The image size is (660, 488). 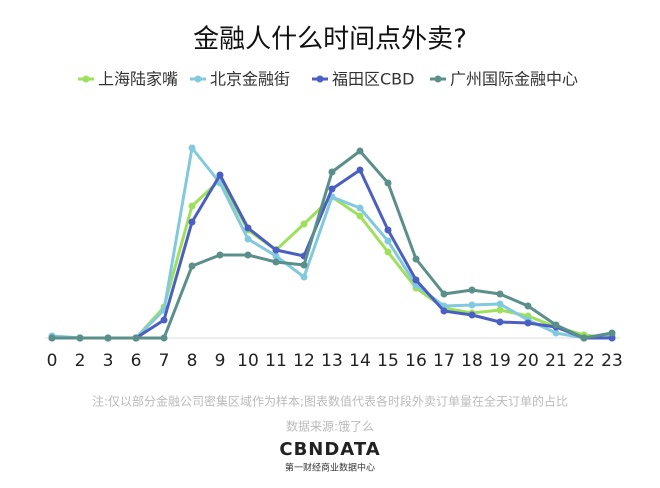 I want to click on x-tick-label: 6, so click(x=136, y=361).